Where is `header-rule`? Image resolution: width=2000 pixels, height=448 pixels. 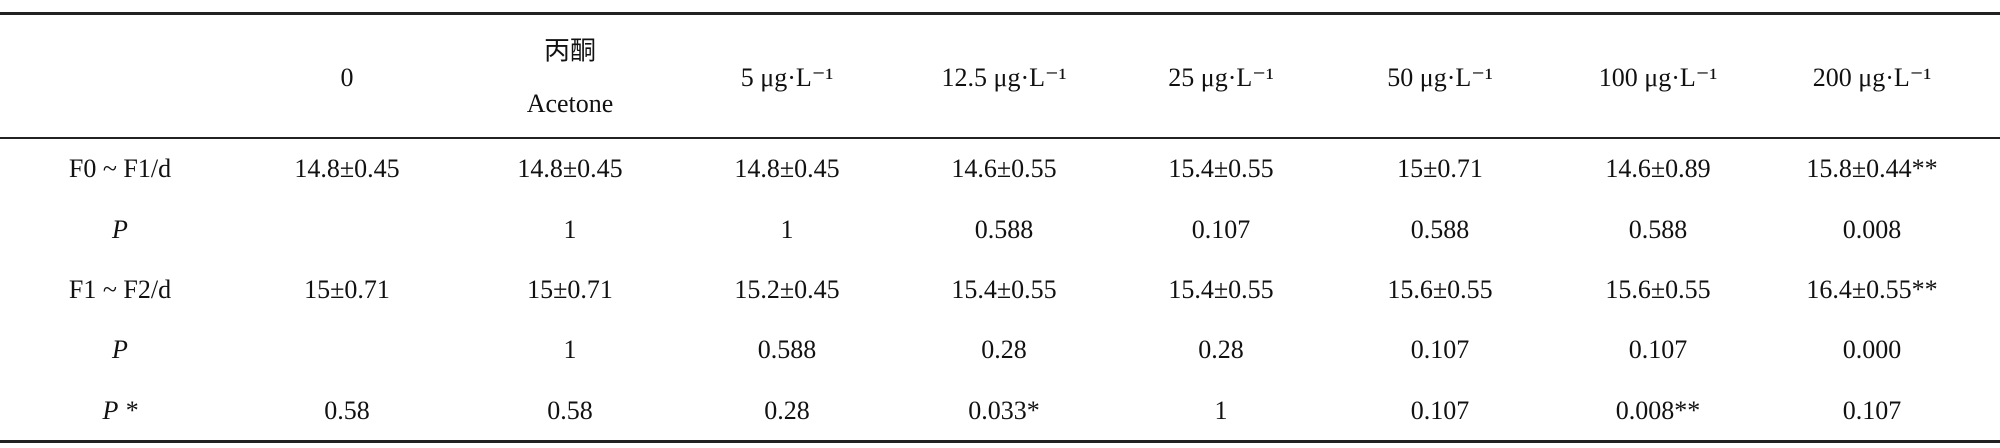 header-rule is located at coordinates (1000, 138).